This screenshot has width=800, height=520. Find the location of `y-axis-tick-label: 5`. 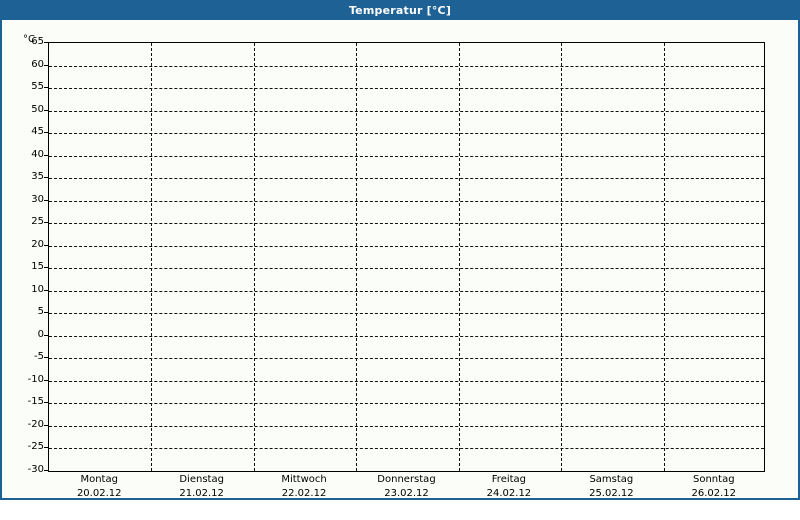

y-axis-tick-label: 5 is located at coordinates (40, 312).